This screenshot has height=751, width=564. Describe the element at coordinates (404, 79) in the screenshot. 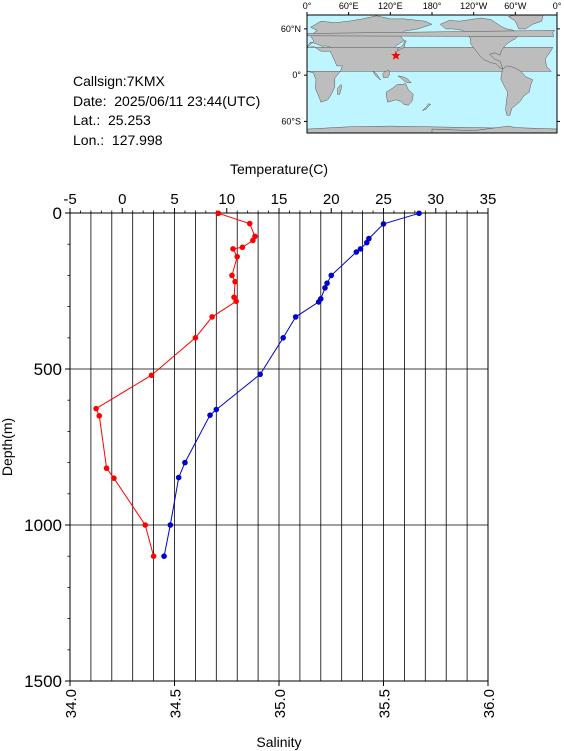

I see `map-landmass-new-guinea` at that location.